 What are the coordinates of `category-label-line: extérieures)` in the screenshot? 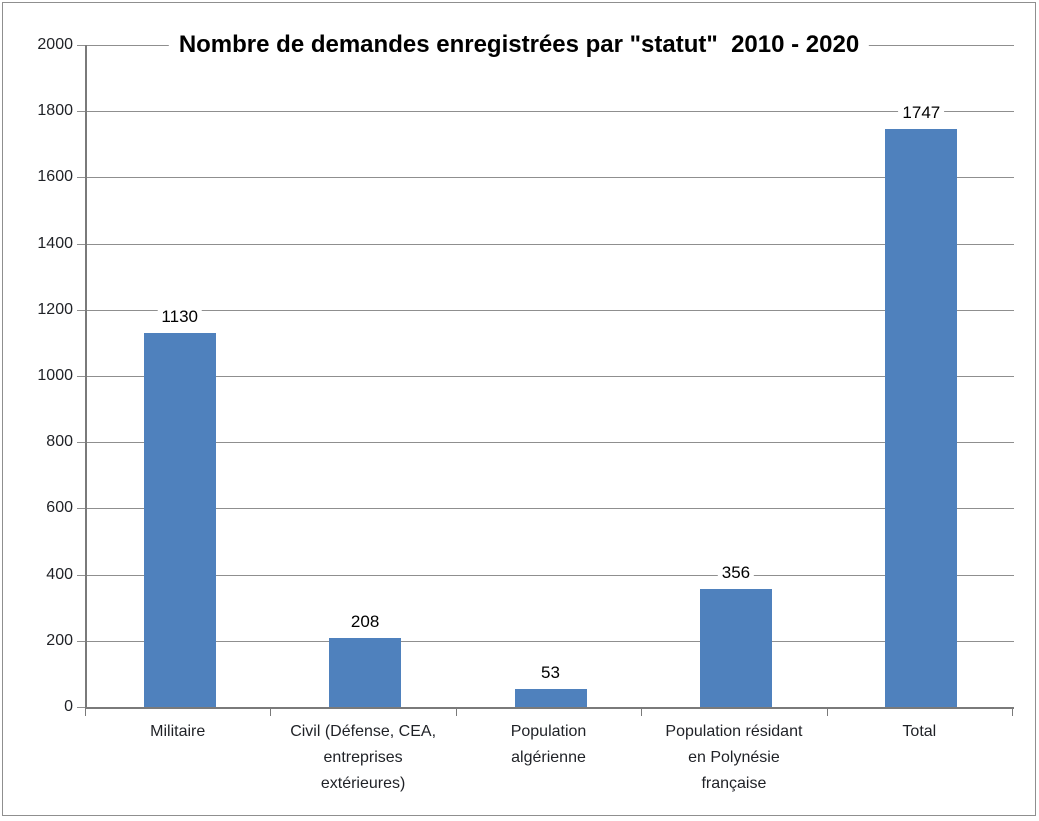 It's located at (363, 783).